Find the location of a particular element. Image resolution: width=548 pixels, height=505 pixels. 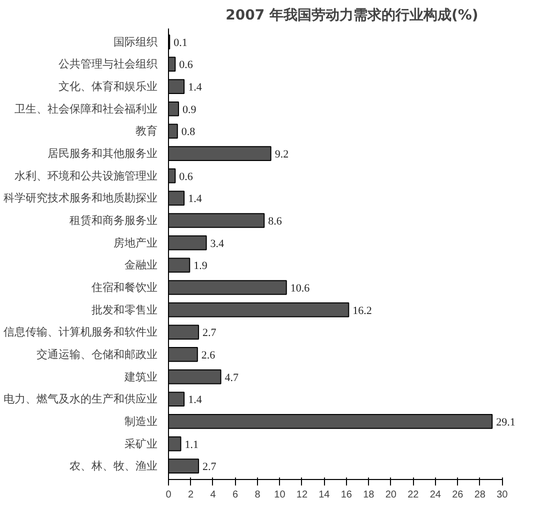

y-tick-label: 教育 is located at coordinates (147, 131).